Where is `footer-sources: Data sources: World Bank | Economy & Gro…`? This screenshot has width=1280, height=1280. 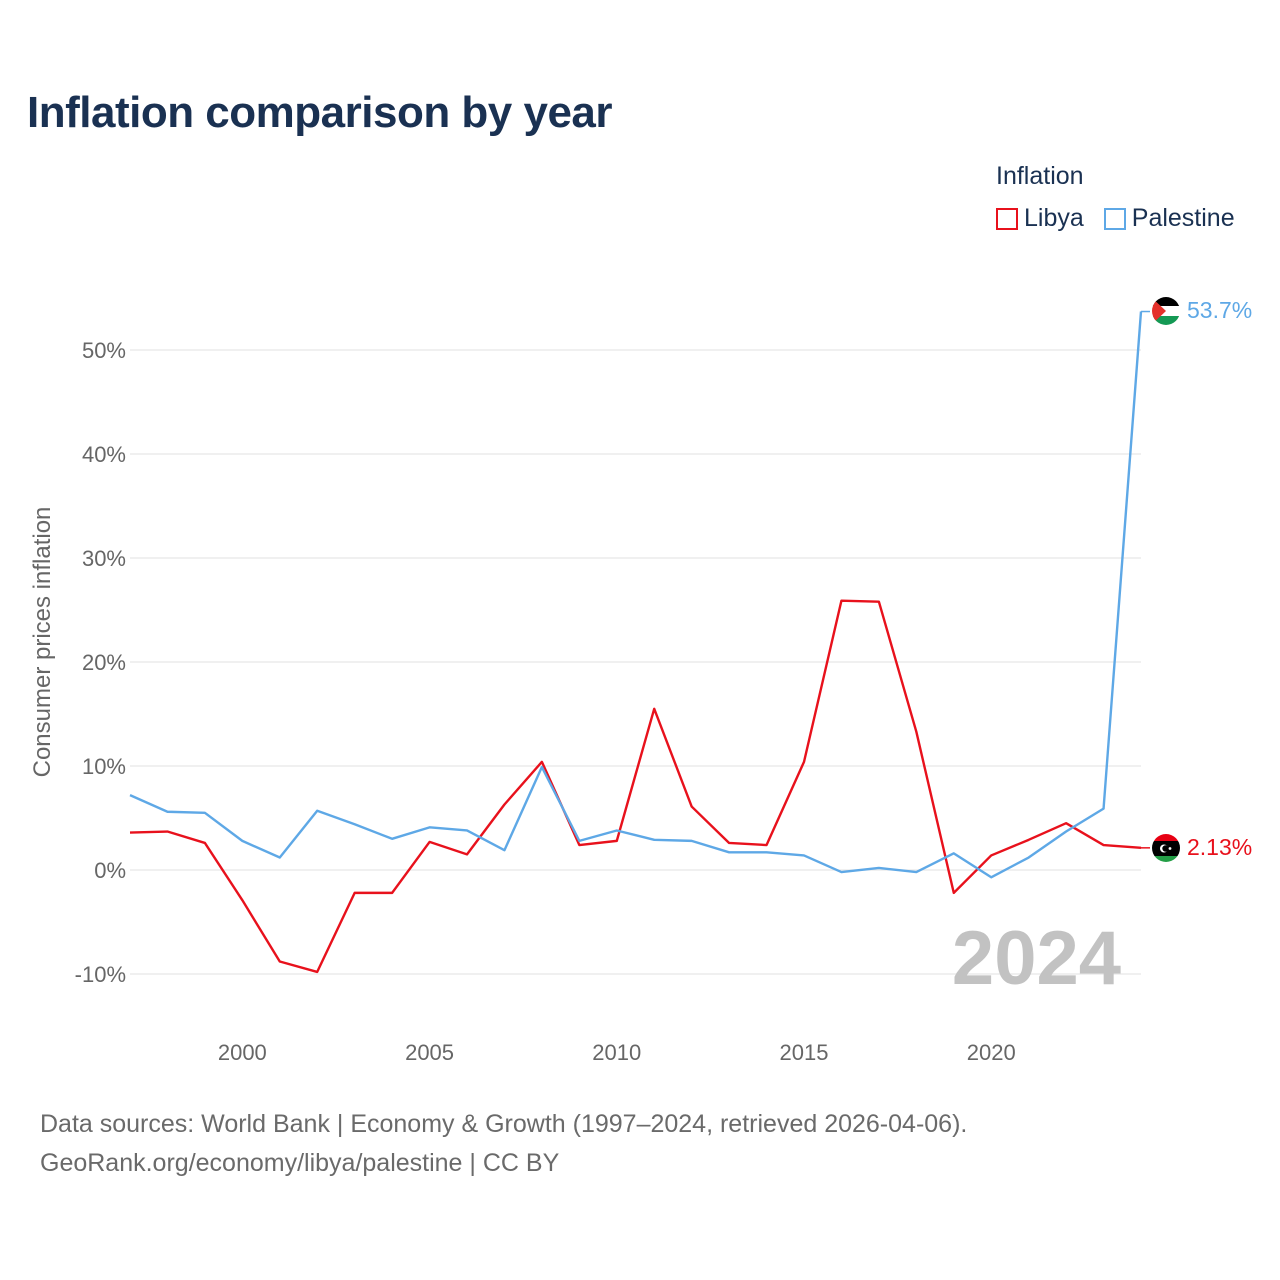 footer-sources: Data sources: World Bank | Economy & Gro… is located at coordinates (504, 1124).